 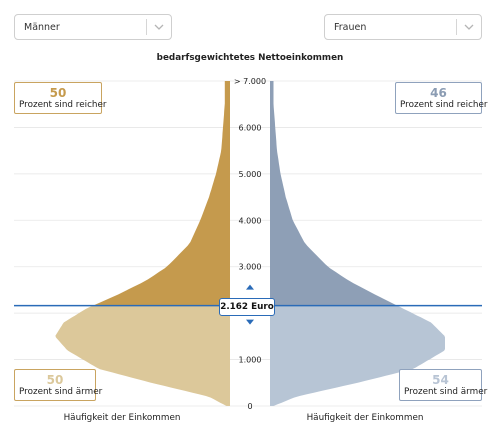 I want to click on y-tick-label: 5.000, so click(x=250, y=174).